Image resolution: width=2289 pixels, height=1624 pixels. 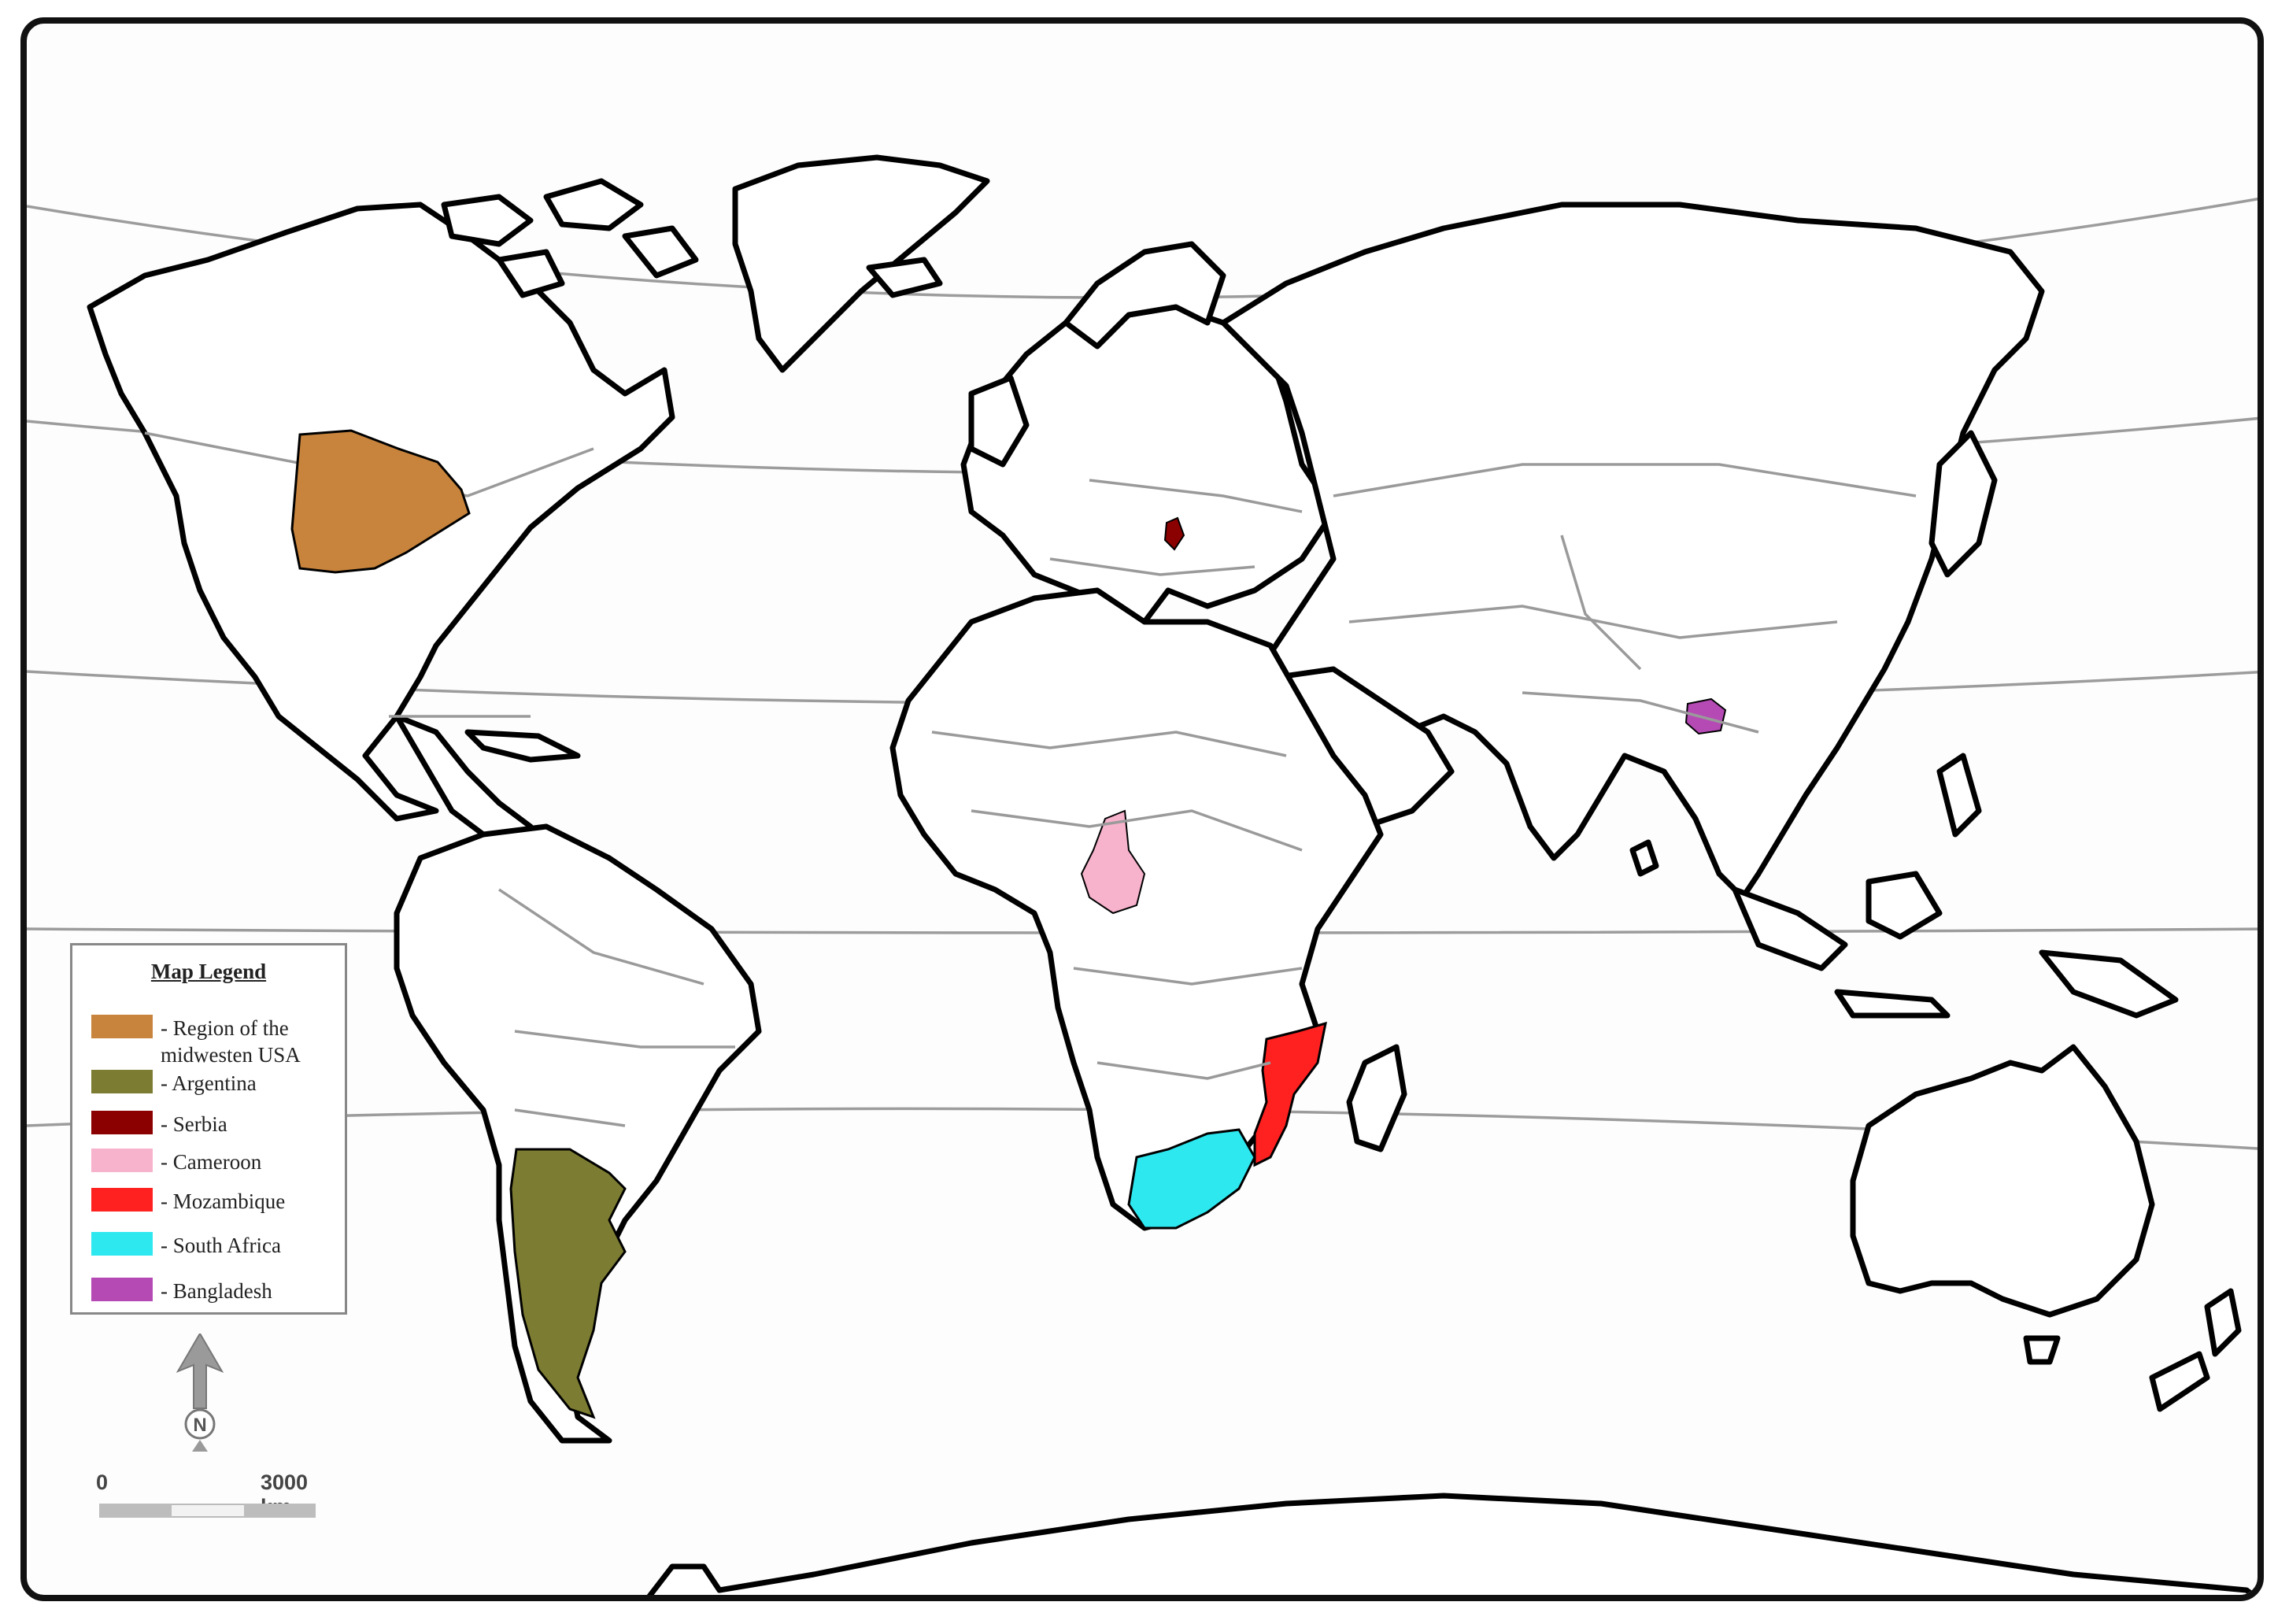 What do you see at coordinates (255, 1041) in the screenshot?
I see `legend-label: Region of the midwesten USA` at bounding box center [255, 1041].